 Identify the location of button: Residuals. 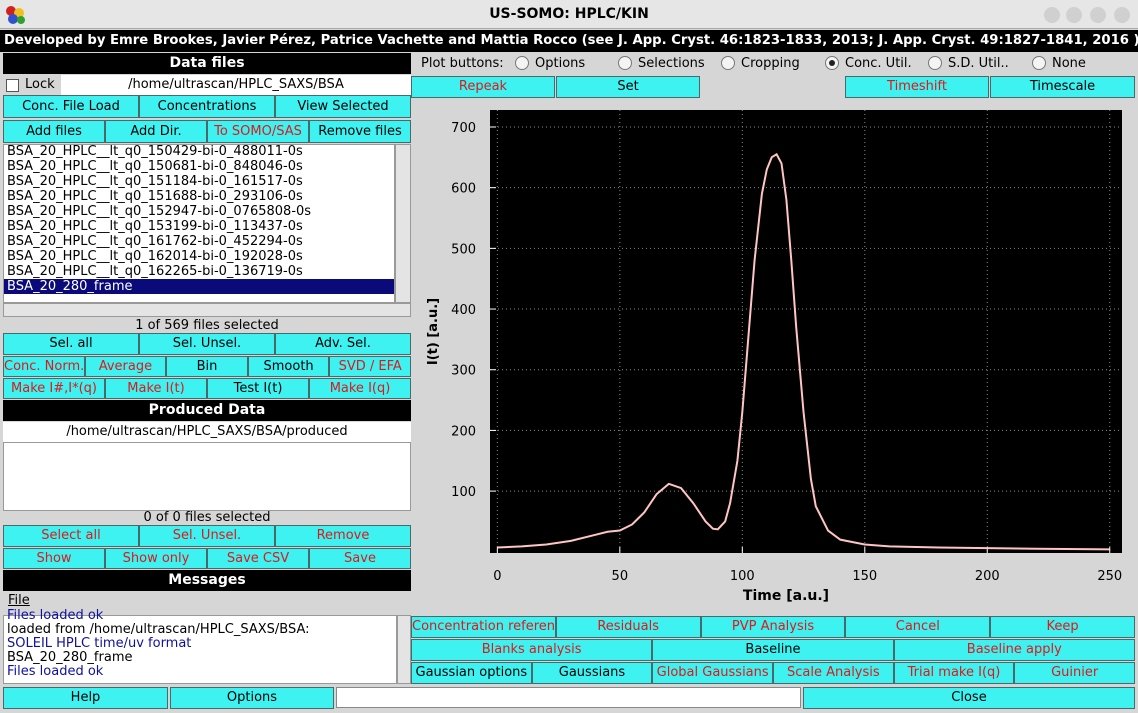
(628, 627).